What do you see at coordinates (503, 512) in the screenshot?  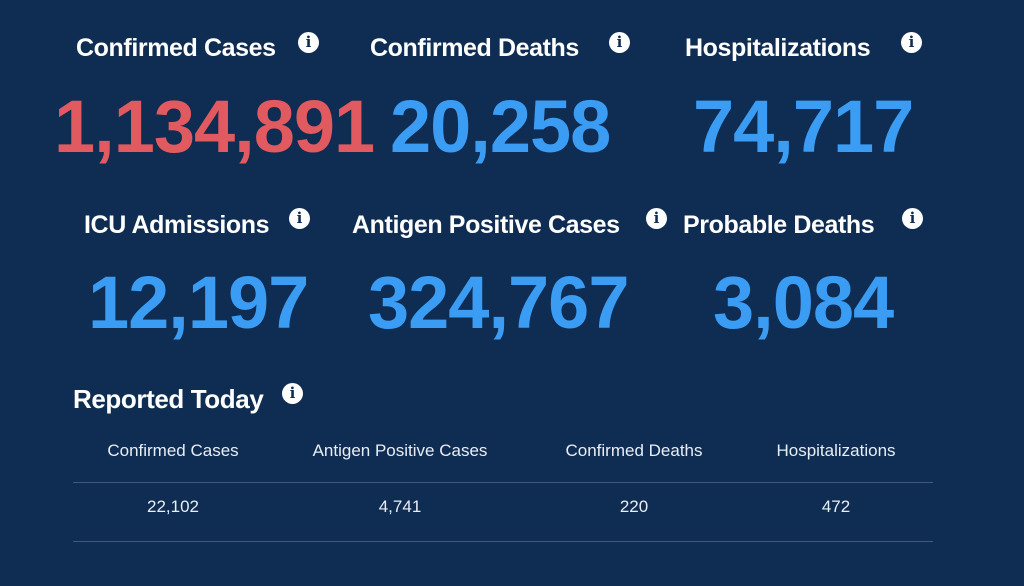 I see `table-row: 22,102 4,741 220 472` at bounding box center [503, 512].